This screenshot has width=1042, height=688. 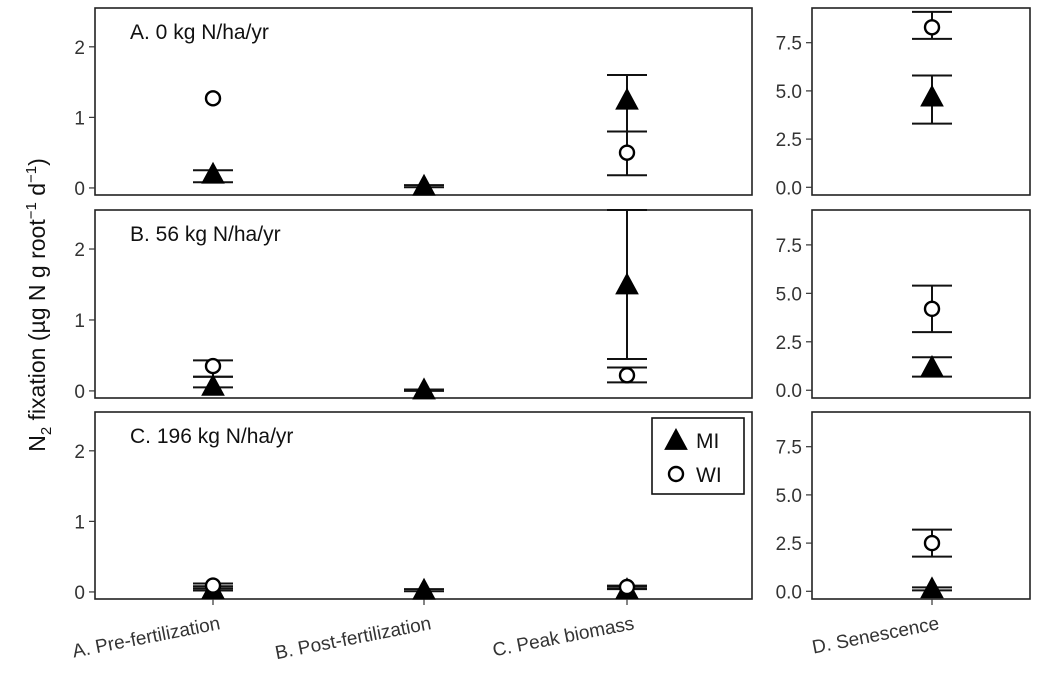 What do you see at coordinates (146, 637) in the screenshot?
I see `xtick-label: A. Pre-fertilization` at bounding box center [146, 637].